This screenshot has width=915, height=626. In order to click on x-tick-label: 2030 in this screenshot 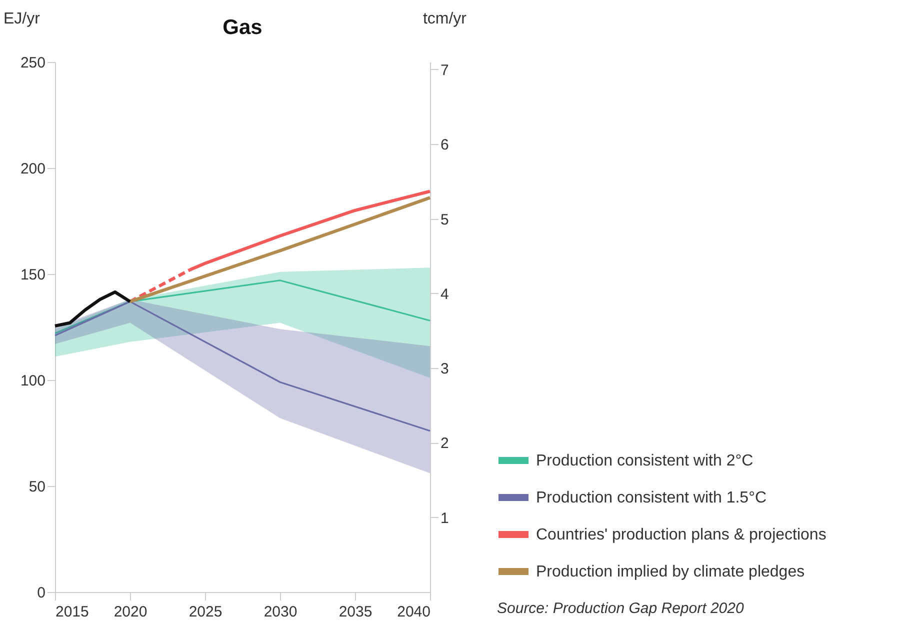, I will do `click(281, 612)`.